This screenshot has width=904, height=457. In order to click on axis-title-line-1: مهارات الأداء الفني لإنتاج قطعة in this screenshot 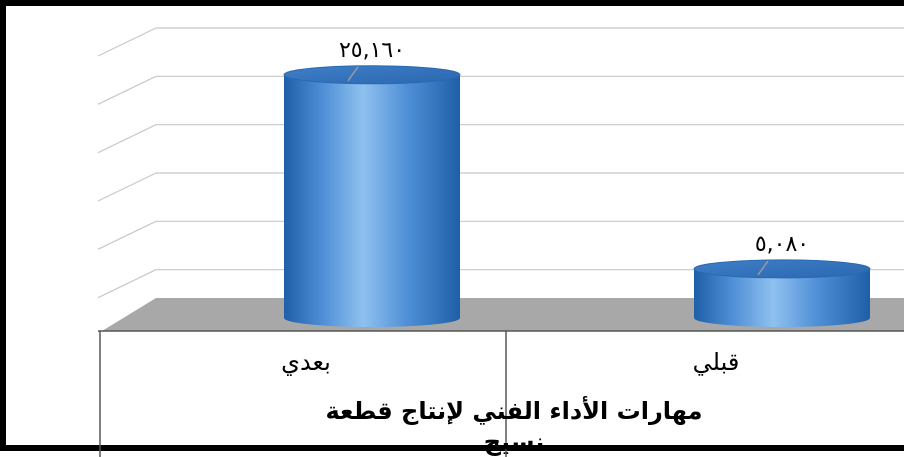, I will do `click(514, 410)`.